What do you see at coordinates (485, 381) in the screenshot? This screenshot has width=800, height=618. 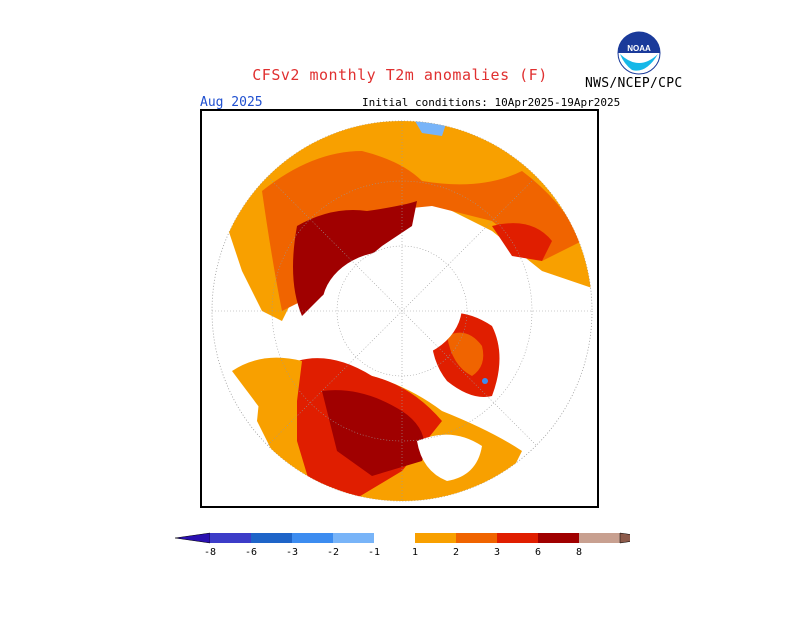 I see `cool-point` at bounding box center [485, 381].